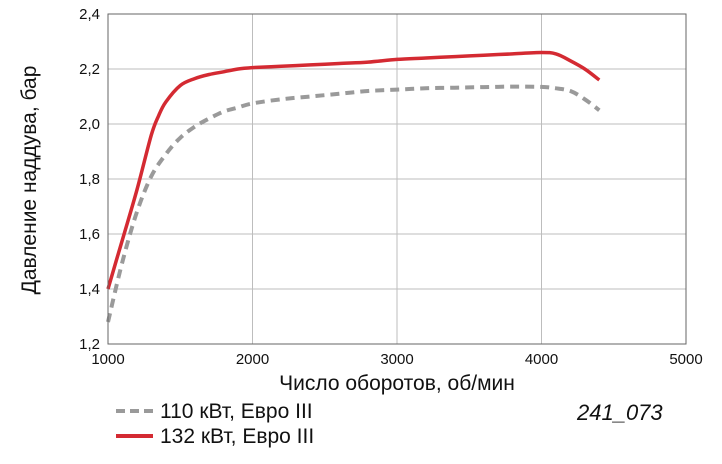  I want to click on legend-label: 132 кВт, Евро III, so click(237, 436).